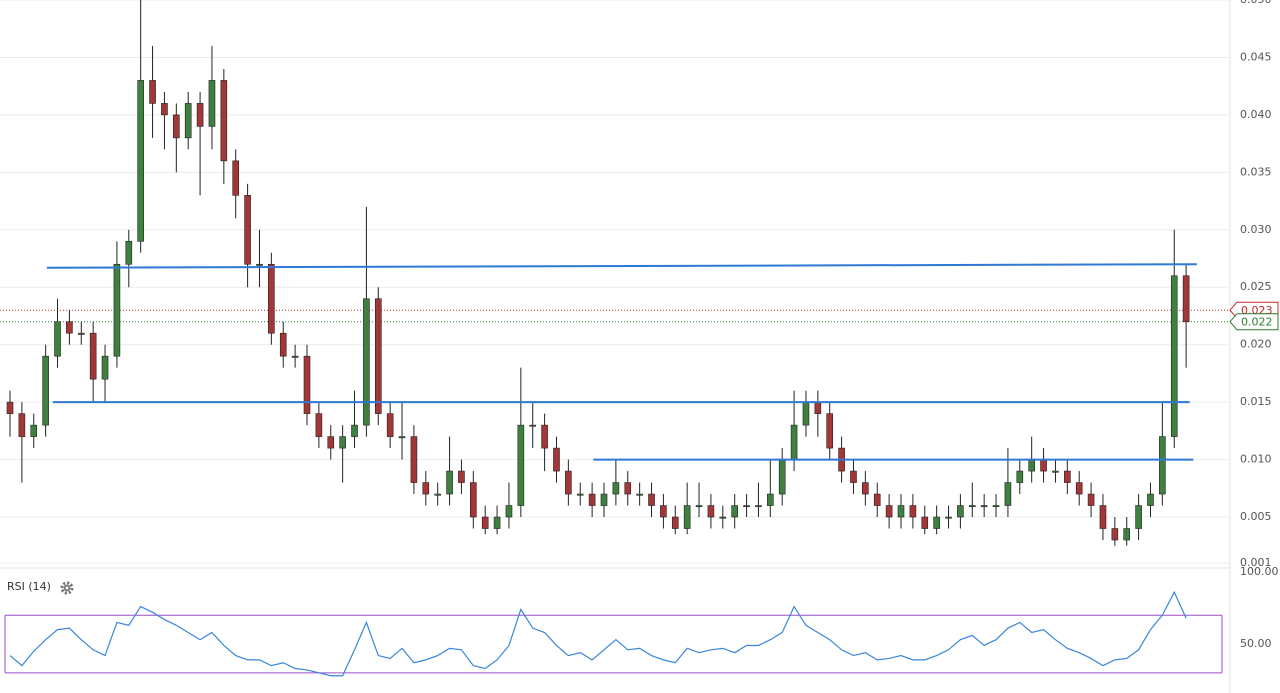 The width and height of the screenshot is (1280, 693). Describe the element at coordinates (1256, 401) in the screenshot. I see `y-tick-label: 0.015` at that location.